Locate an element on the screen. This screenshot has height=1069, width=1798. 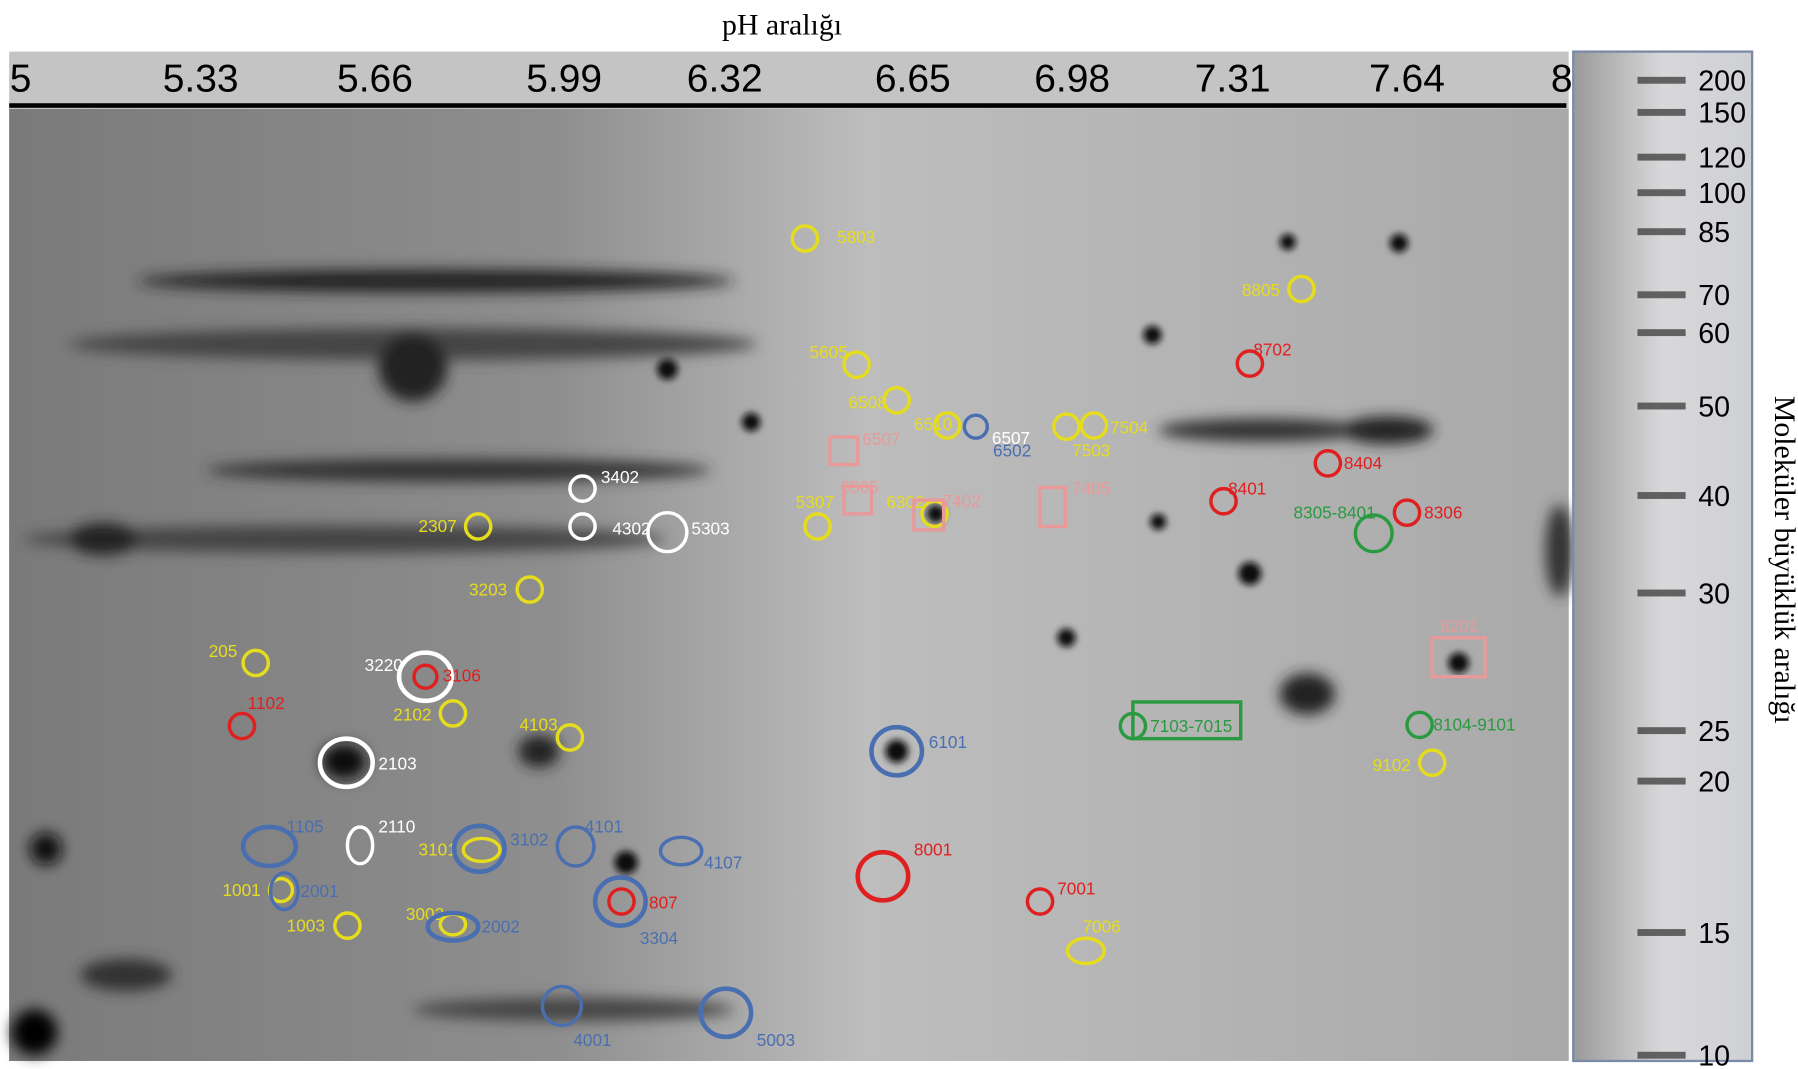
spot-label: 1003 is located at coordinates (306, 925).